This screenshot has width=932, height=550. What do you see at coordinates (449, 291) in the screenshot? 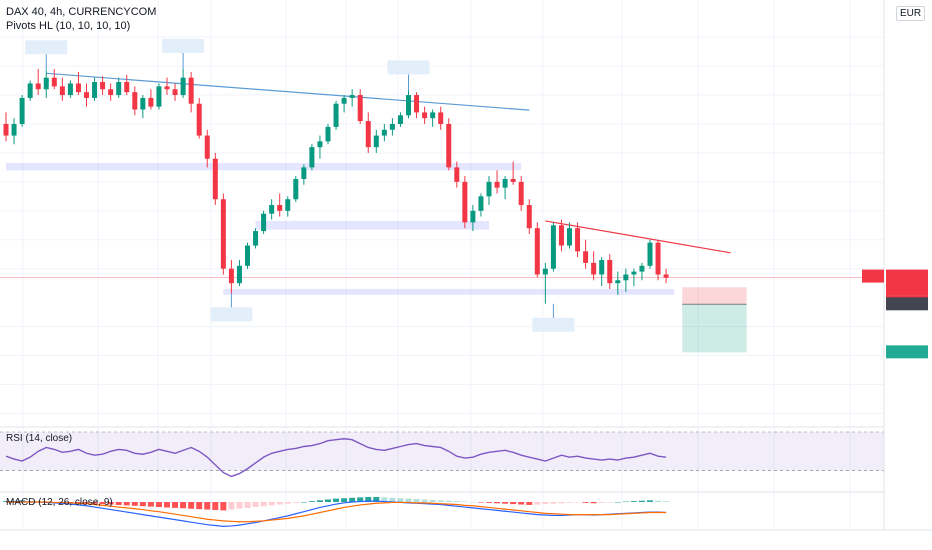
I see `pivot-zone` at bounding box center [449, 291].